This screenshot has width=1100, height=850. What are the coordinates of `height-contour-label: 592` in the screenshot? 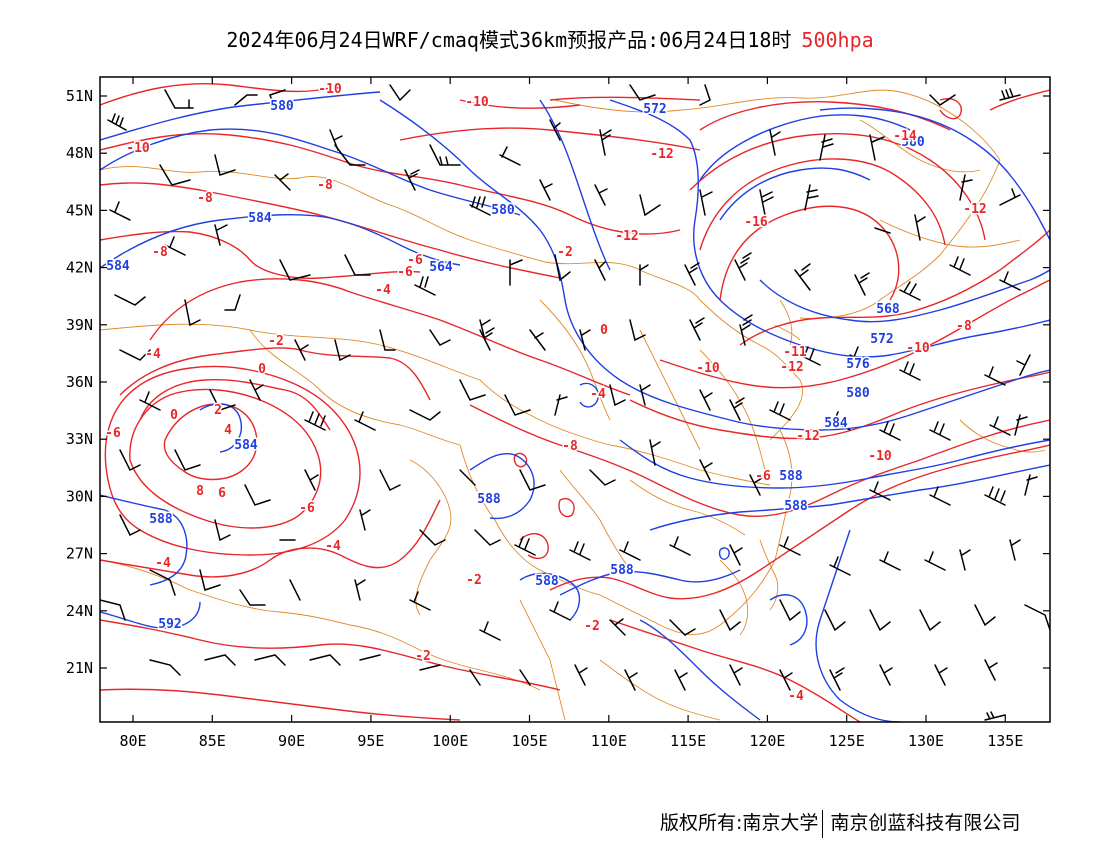 It's located at (169, 624).